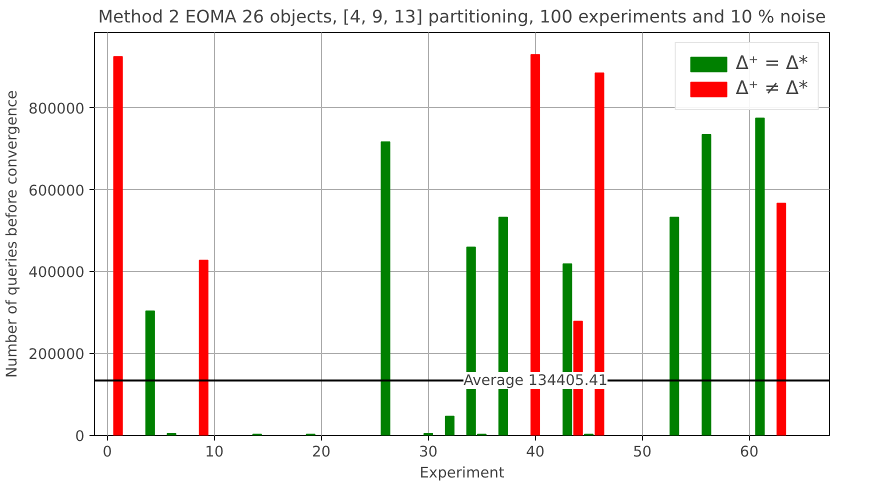 The image size is (874, 484). I want to click on chart-title: Method 2 EOMA 26 objects, [4, 9, 13] partitioning, 100 experiments and 10 % noise, so click(462, 18).